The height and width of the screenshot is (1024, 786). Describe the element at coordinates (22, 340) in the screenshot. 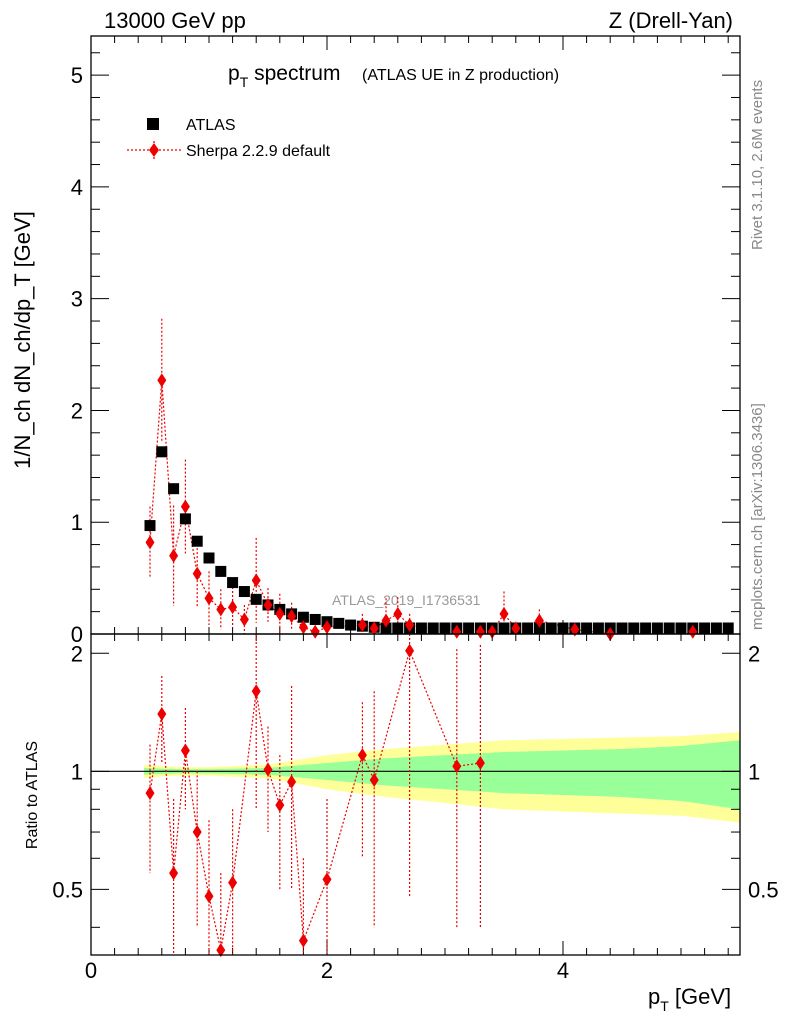

I see `main-ylabel: 1/N_ch dN_ch/dp_T [GeV]` at that location.